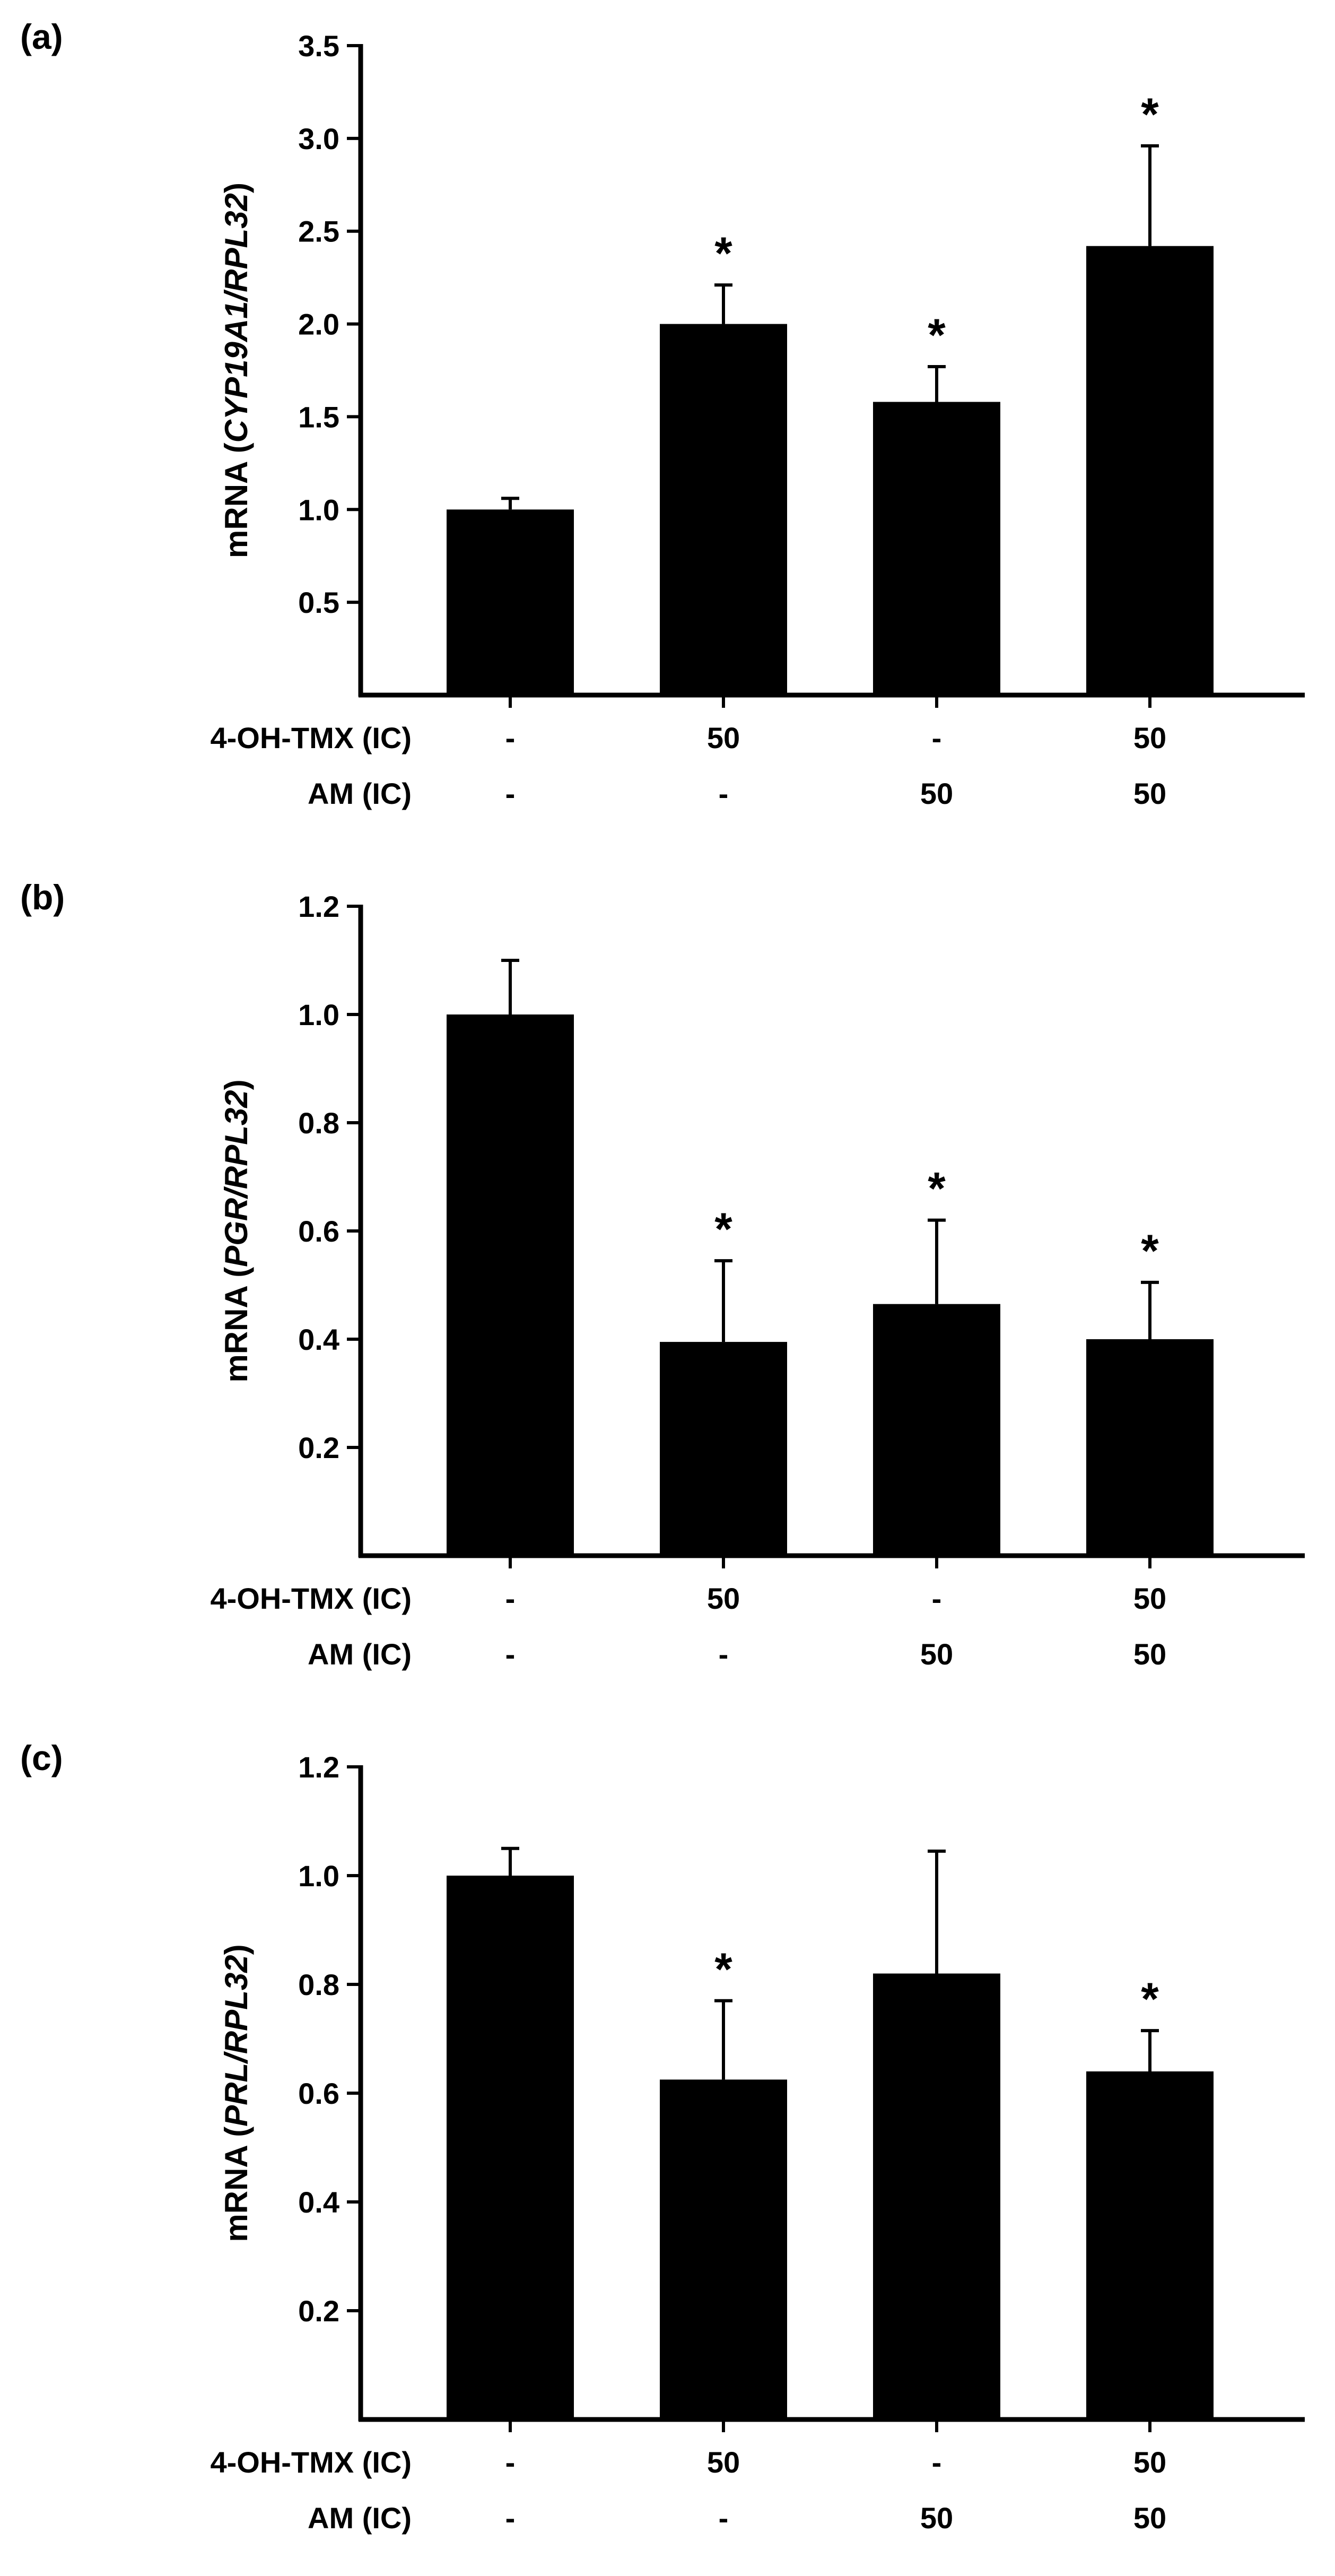 The height and width of the screenshot is (2576, 1335). I want to click on y-axis-label-gene: CYP19A1/RPL32, so click(237, 318).